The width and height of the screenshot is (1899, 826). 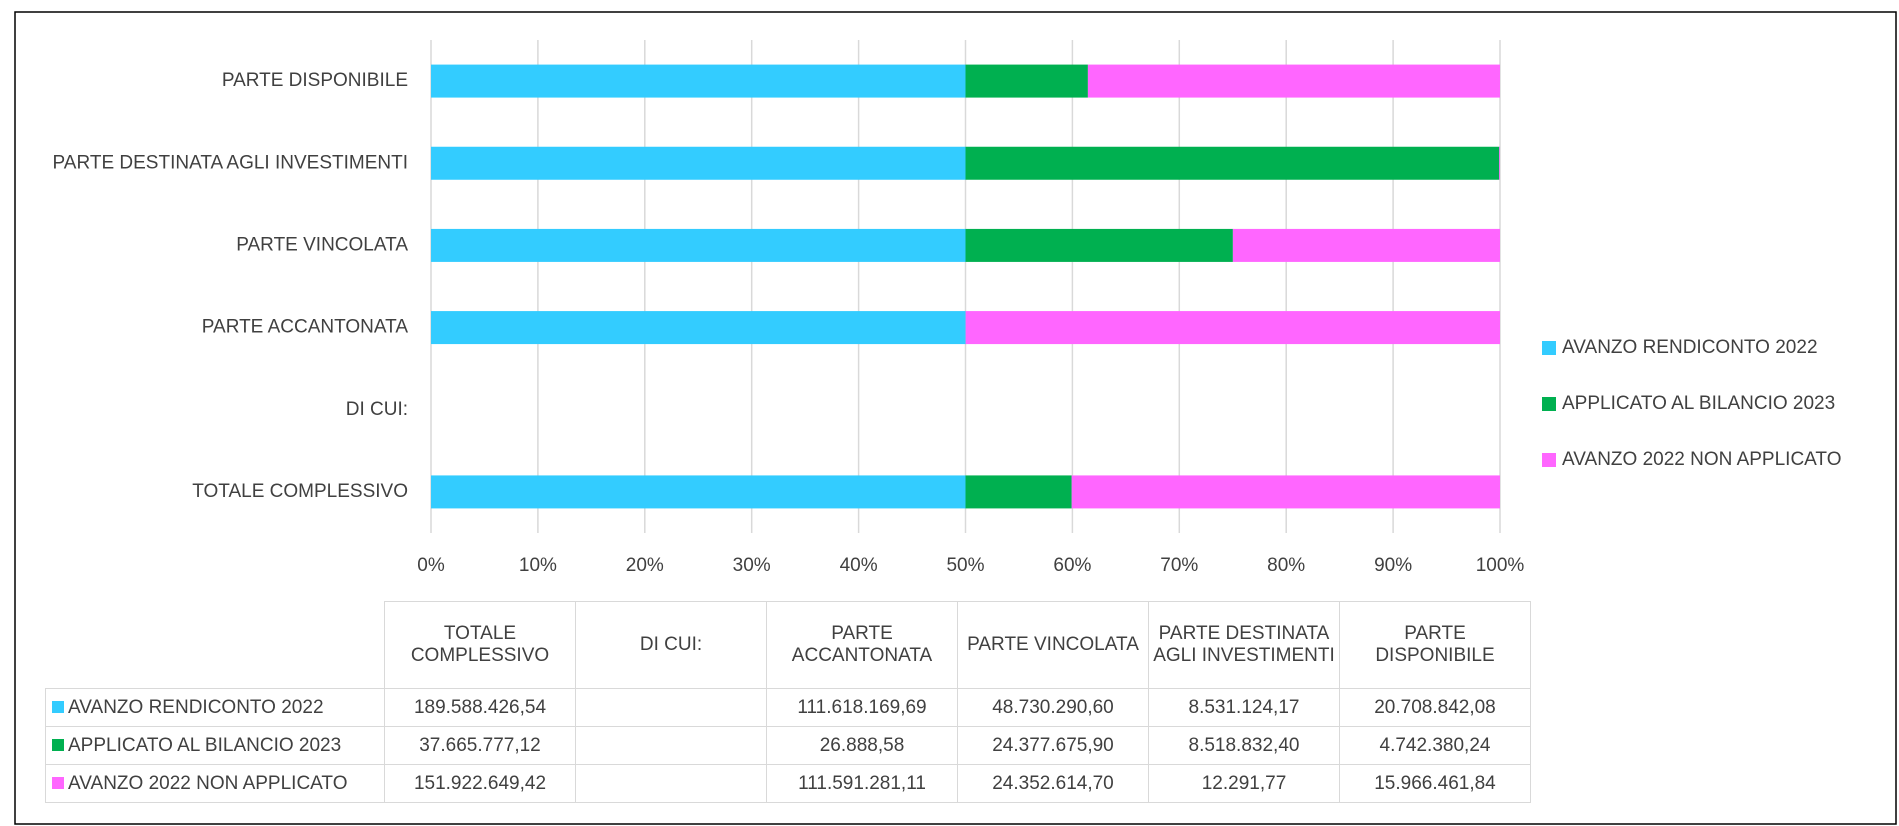 I want to click on table-cell: 8.531.124,17, so click(x=1244, y=707).